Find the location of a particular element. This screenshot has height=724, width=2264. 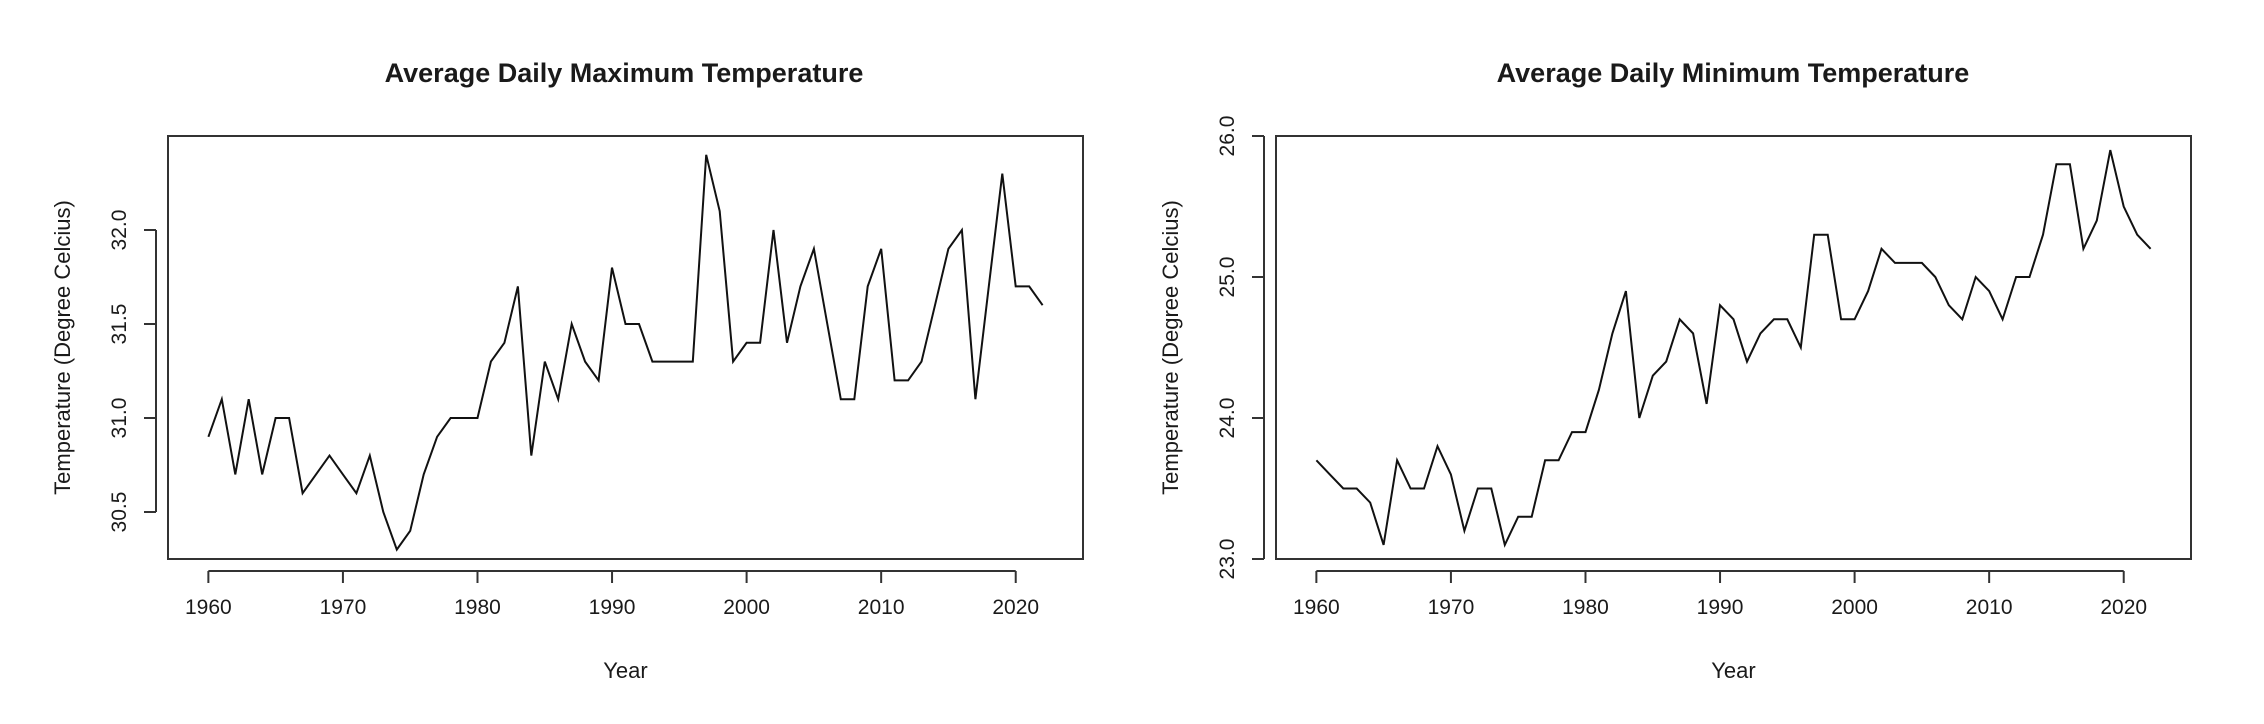

chart-2-y-tick-label-0: 23.0 is located at coordinates (1227, 559).